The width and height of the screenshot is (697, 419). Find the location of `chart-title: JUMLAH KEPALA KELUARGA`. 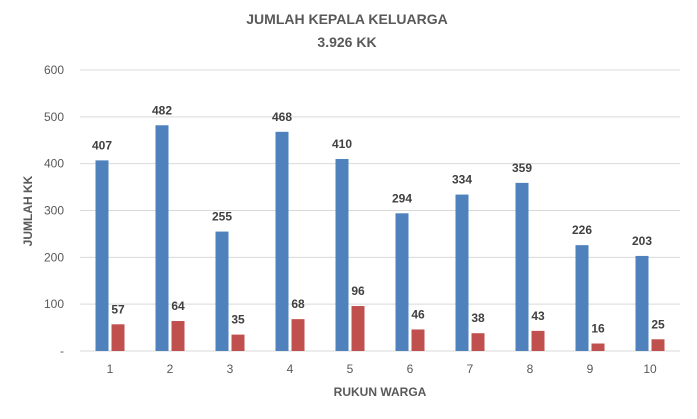

chart-title: JUMLAH KEPALA KELUARGA is located at coordinates (346, 19).